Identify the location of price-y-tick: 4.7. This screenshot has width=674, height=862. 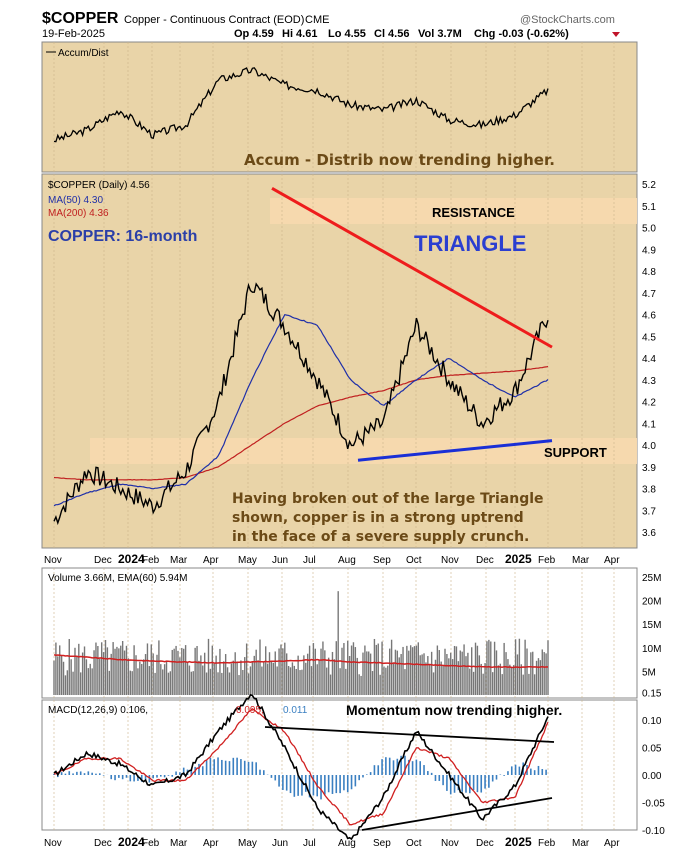
(649, 294).